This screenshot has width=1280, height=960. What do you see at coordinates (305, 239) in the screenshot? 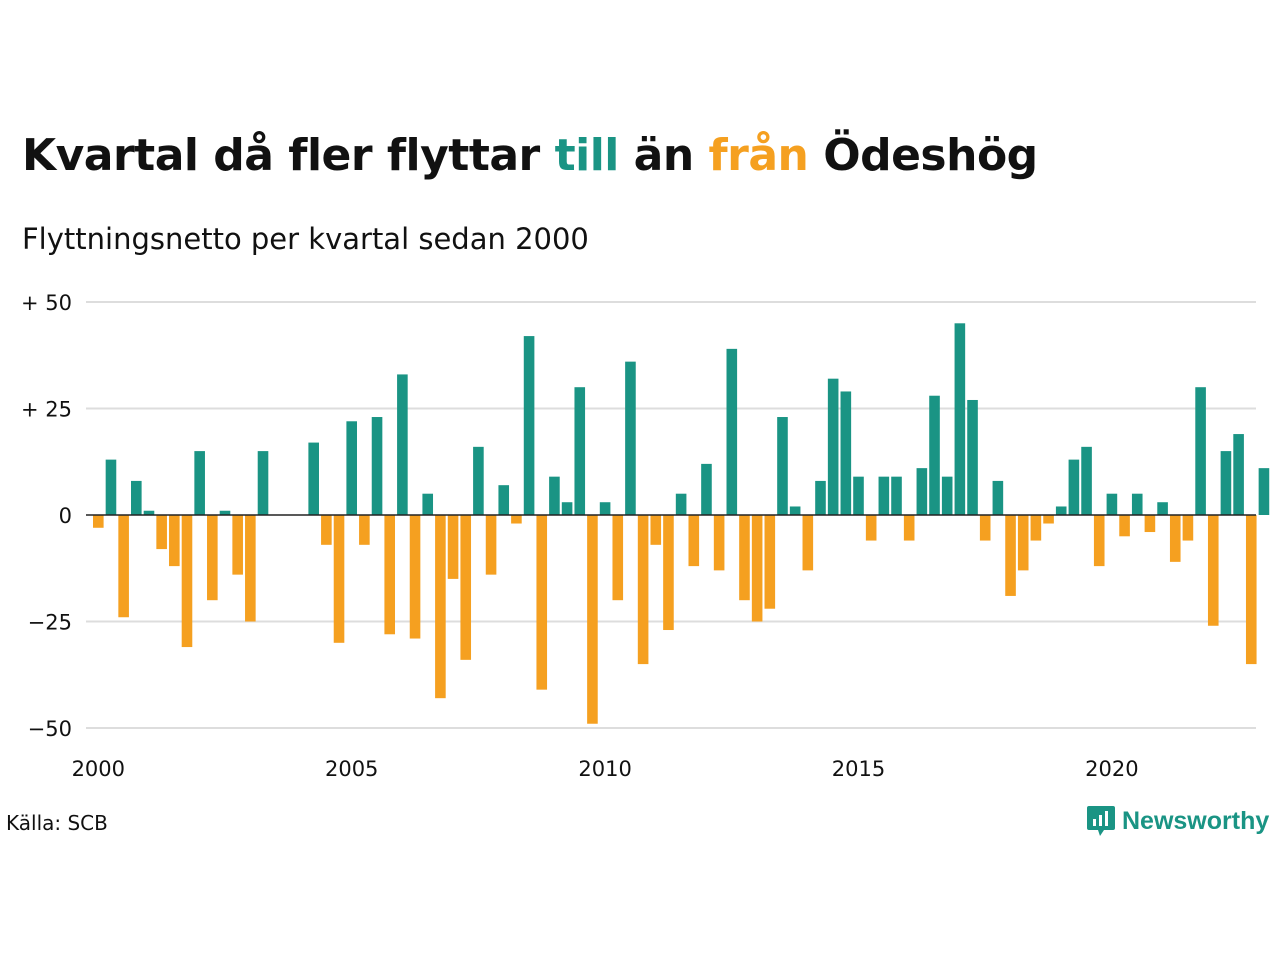
I see `chart-subtitle: Flyttningsnetto per kvartal sedan 2000` at bounding box center [305, 239].